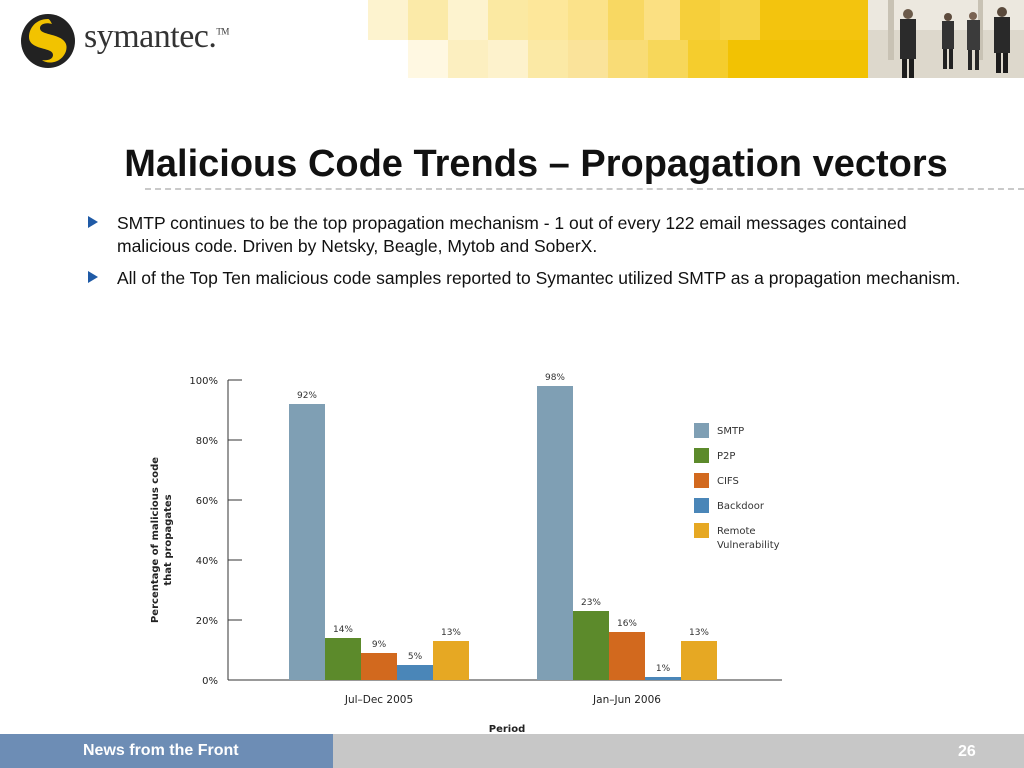 Image resolution: width=1024 pixels, height=768 pixels. Describe the element at coordinates (591, 603) in the screenshot. I see `bar-value-label: 23%` at that location.